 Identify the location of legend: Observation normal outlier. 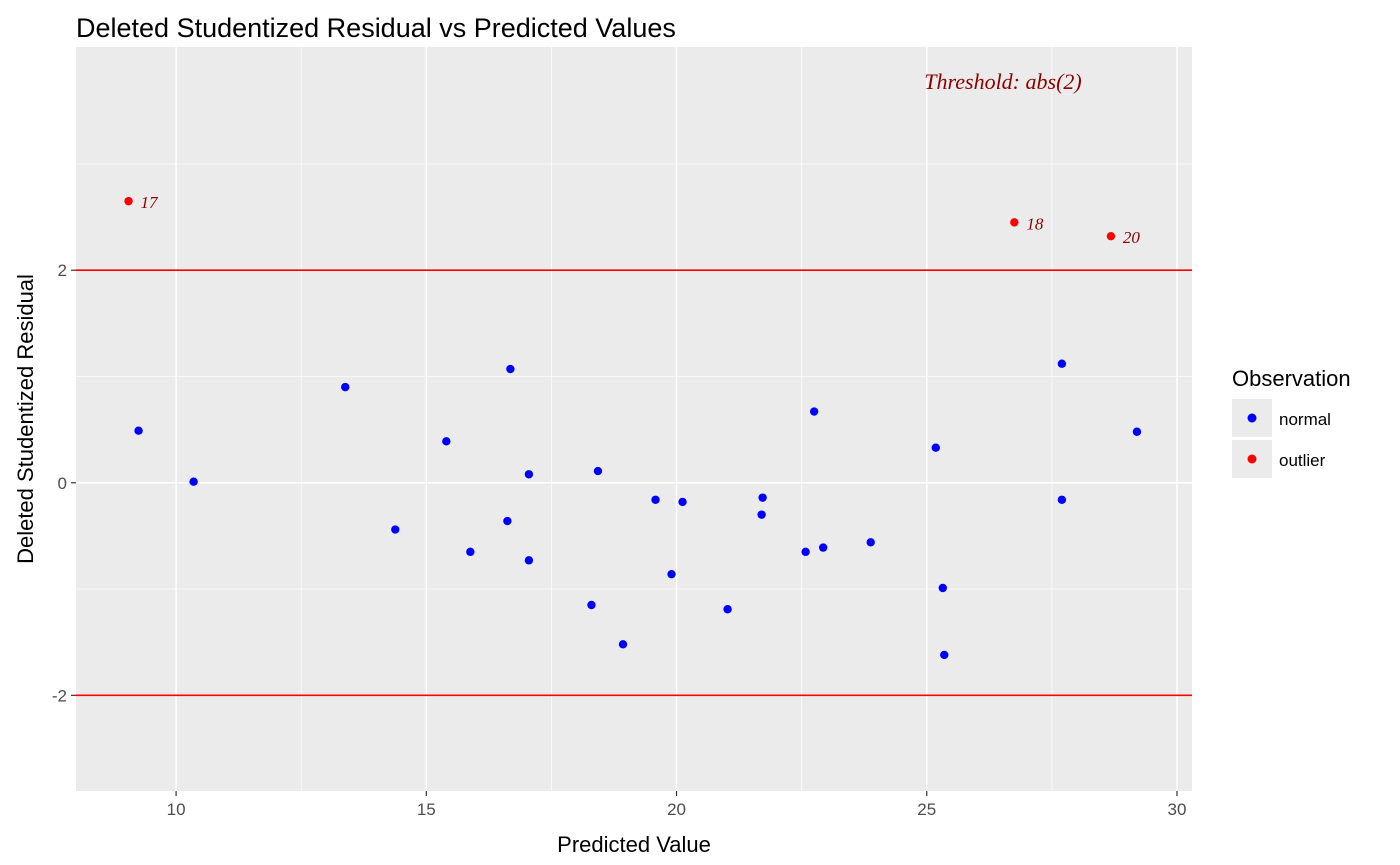
(1291, 422).